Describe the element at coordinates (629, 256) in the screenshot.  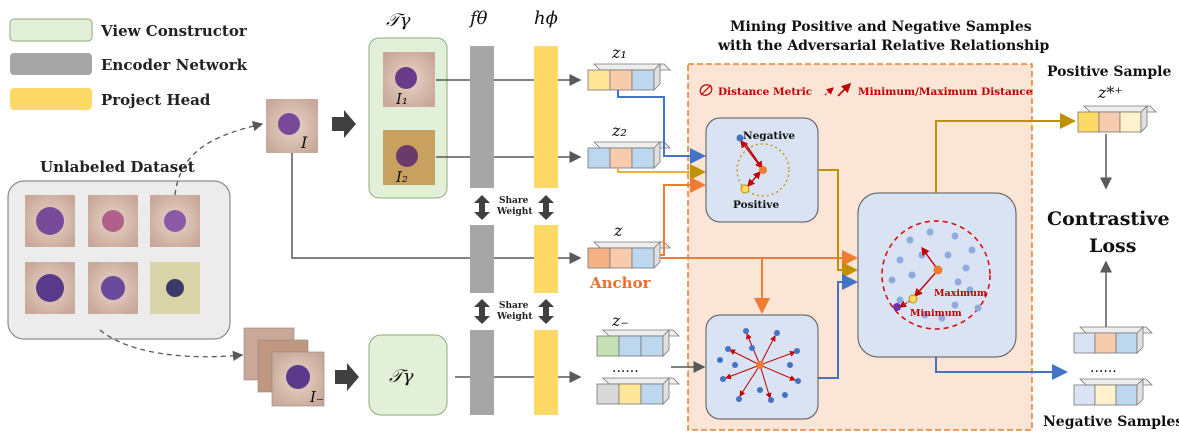
I see `vector-z-anchor: z Anchor` at that location.